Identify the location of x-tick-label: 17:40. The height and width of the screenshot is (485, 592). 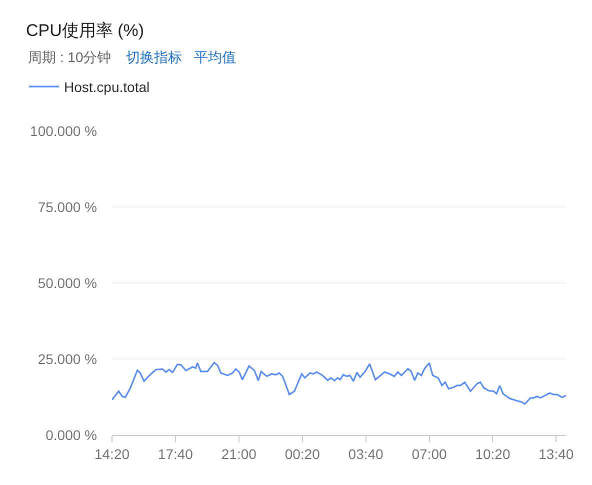
(176, 454).